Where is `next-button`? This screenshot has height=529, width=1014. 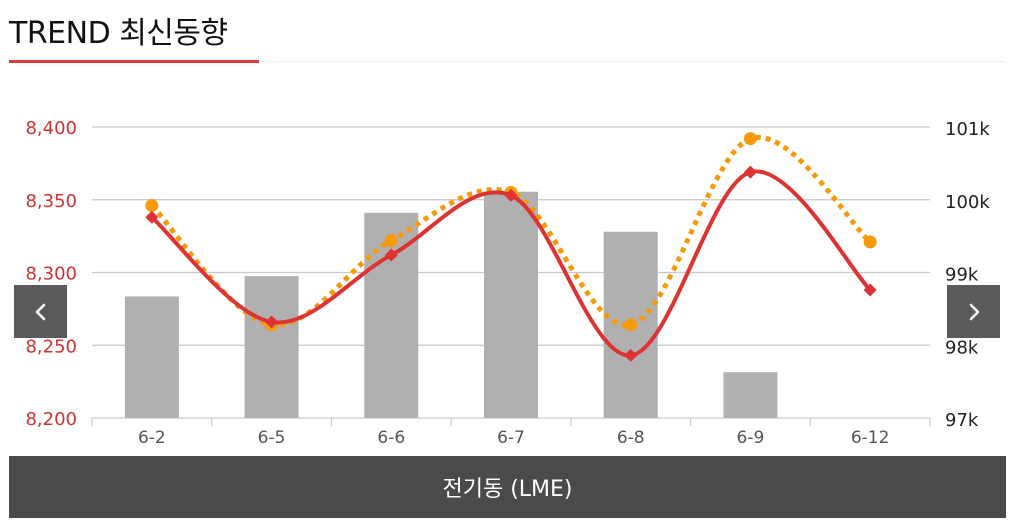 next-button is located at coordinates (973, 311).